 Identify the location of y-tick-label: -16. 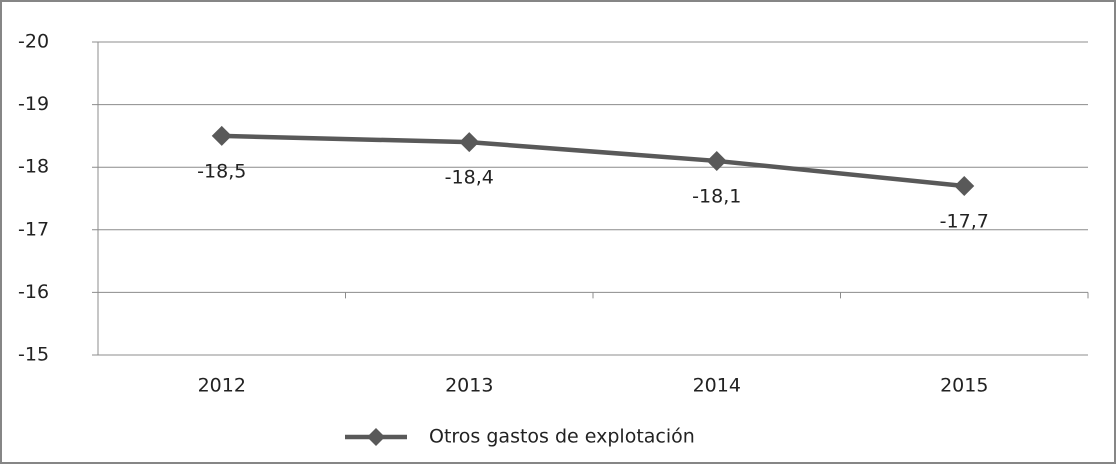
(33, 292).